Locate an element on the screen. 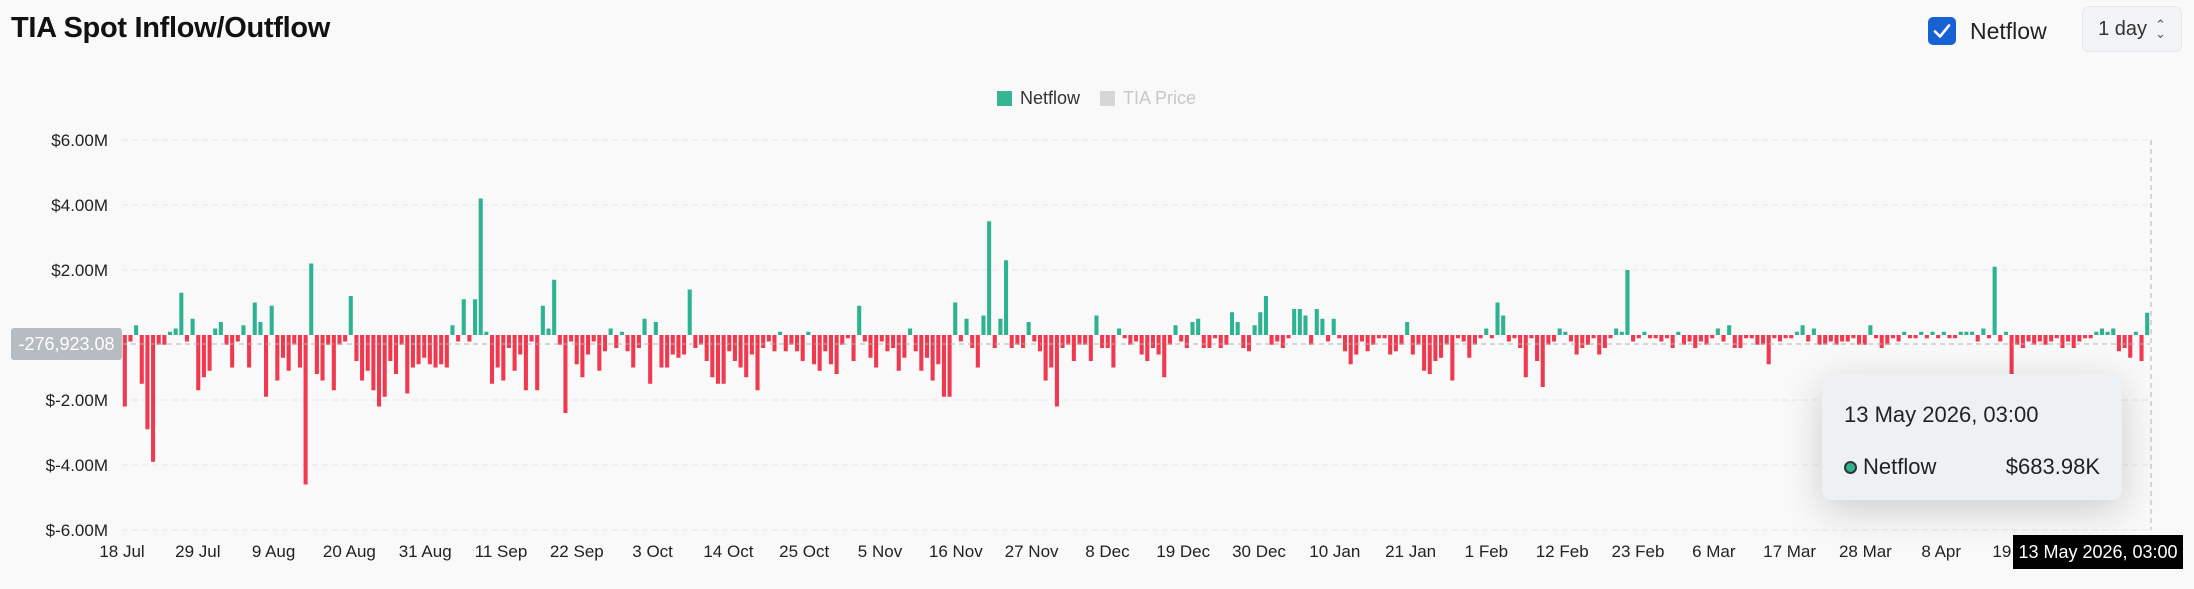 The image size is (2194, 589). netflow-checkbox is located at coordinates (1942, 31).